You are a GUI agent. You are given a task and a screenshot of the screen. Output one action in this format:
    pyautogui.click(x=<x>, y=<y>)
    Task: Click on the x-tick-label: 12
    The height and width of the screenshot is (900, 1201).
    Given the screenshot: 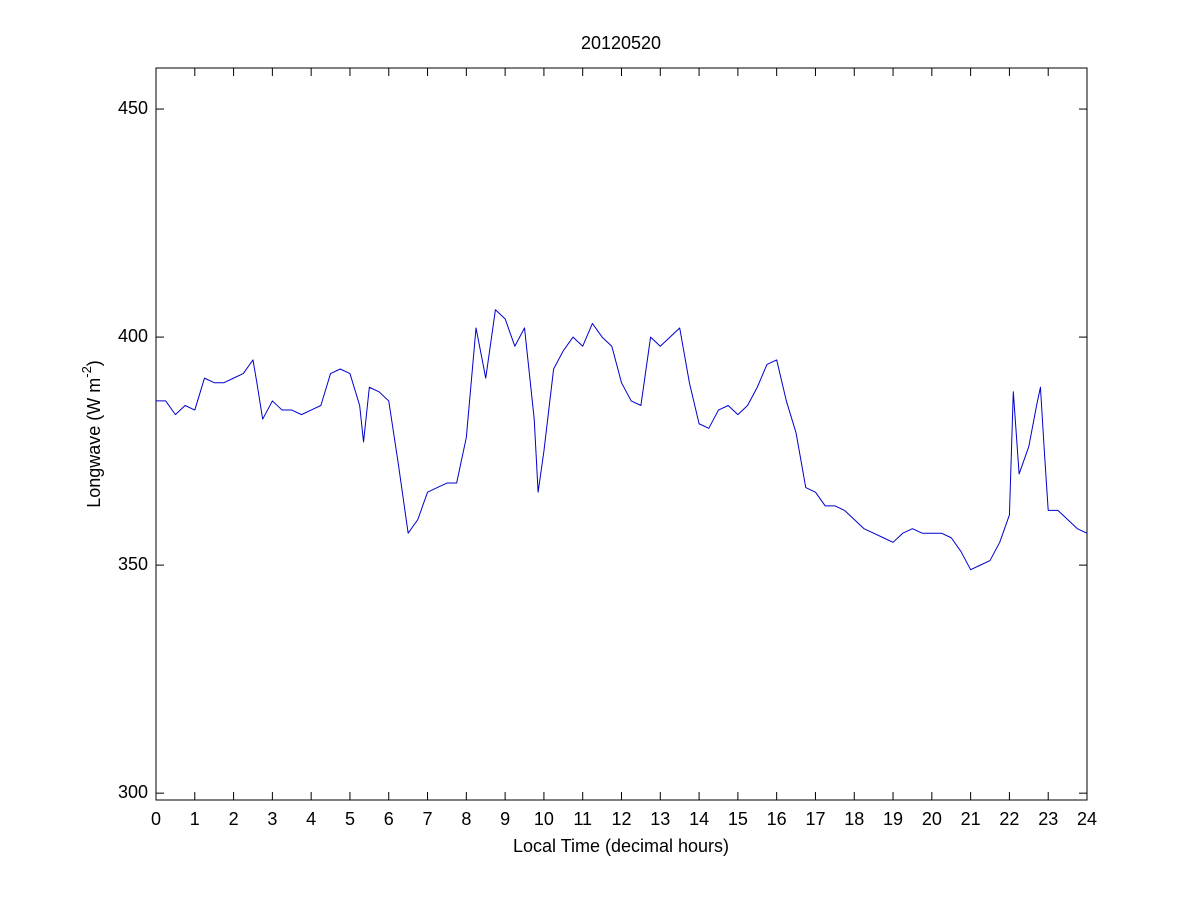 What is the action you would take?
    pyautogui.click(x=621, y=819)
    